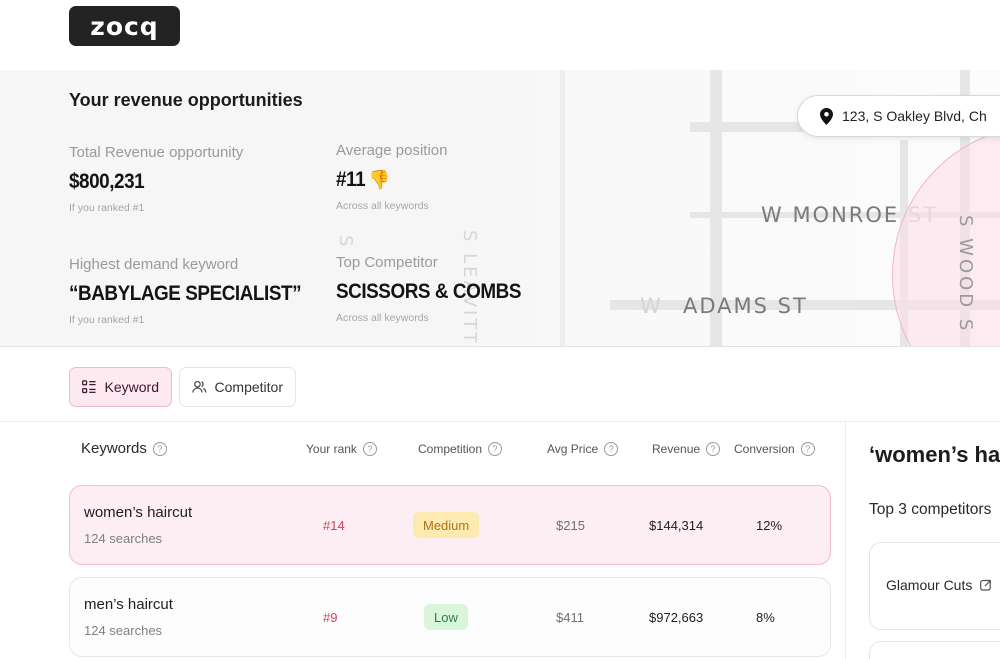 This screenshot has width=1000, height=659. Describe the element at coordinates (930, 509) in the screenshot. I see `panel-subtitle: Top 3 competitors` at that location.